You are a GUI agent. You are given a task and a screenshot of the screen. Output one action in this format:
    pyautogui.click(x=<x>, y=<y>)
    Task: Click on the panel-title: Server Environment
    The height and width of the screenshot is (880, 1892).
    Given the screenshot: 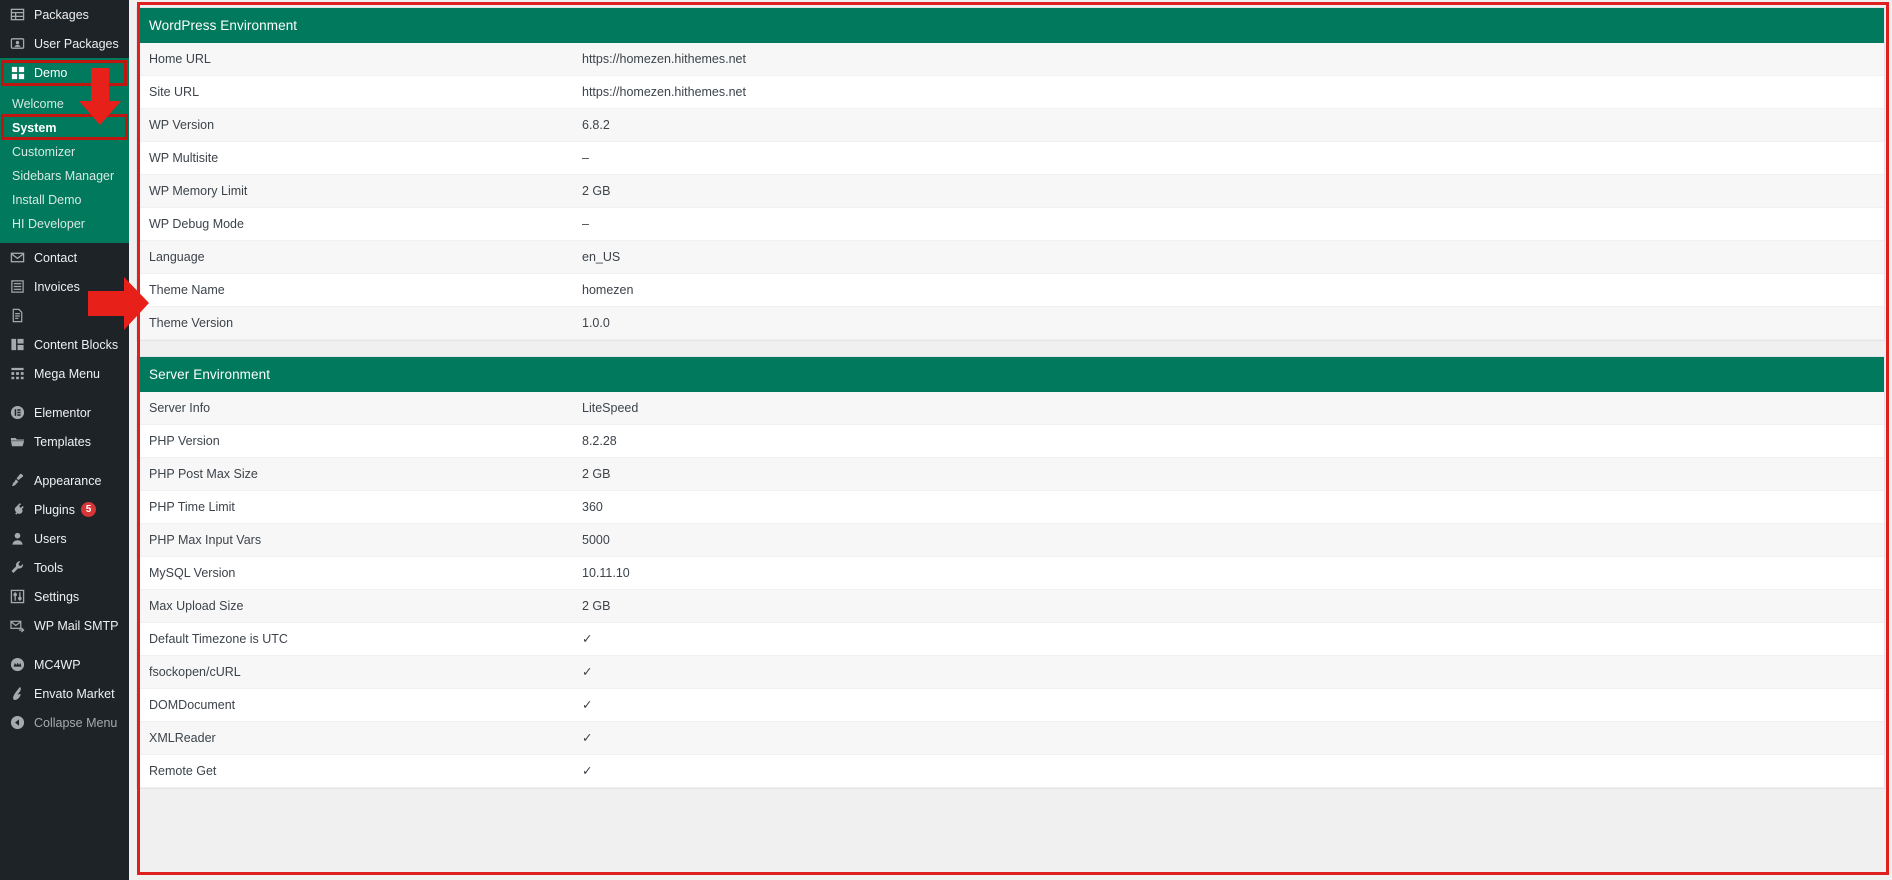 What is the action you would take?
    pyautogui.click(x=1010, y=374)
    